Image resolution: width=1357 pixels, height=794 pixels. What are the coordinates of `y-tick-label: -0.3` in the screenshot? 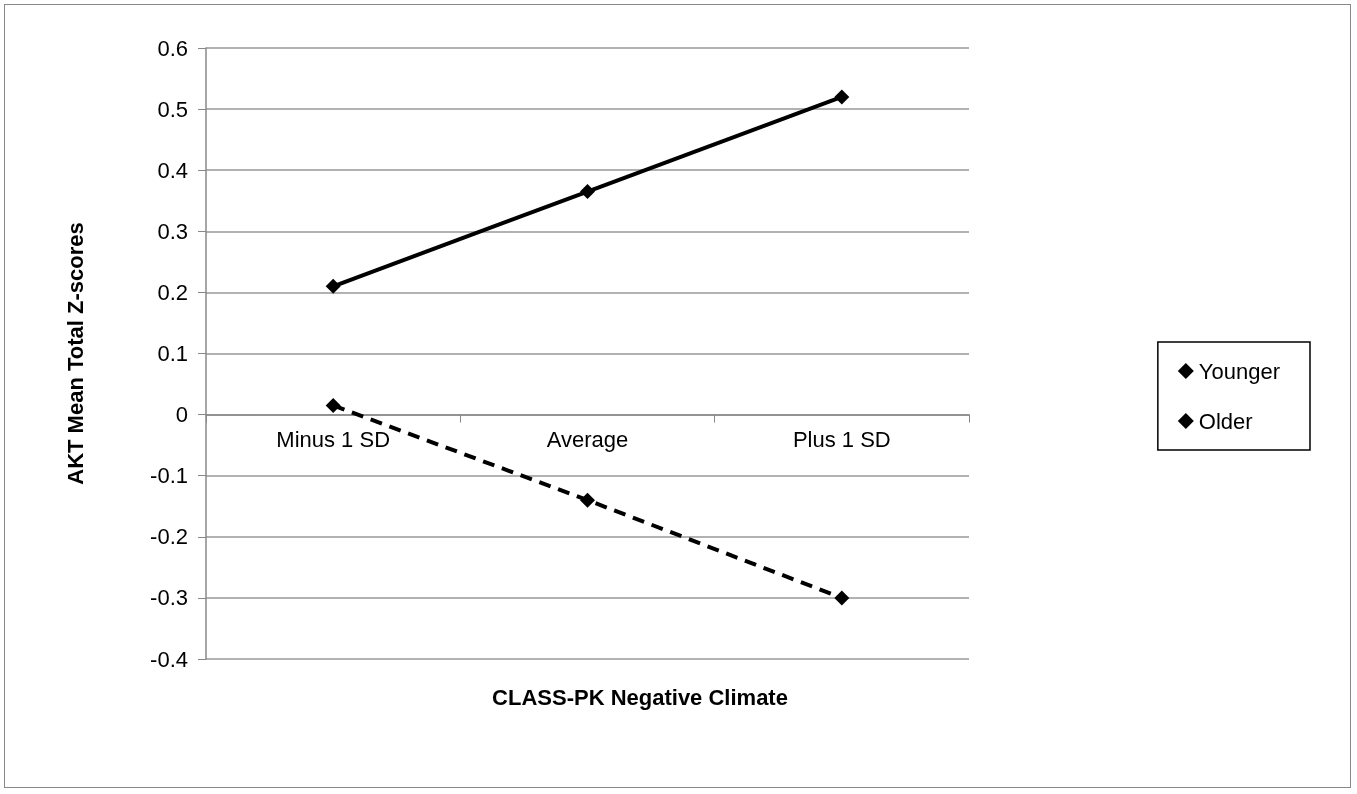 It's located at (169, 598).